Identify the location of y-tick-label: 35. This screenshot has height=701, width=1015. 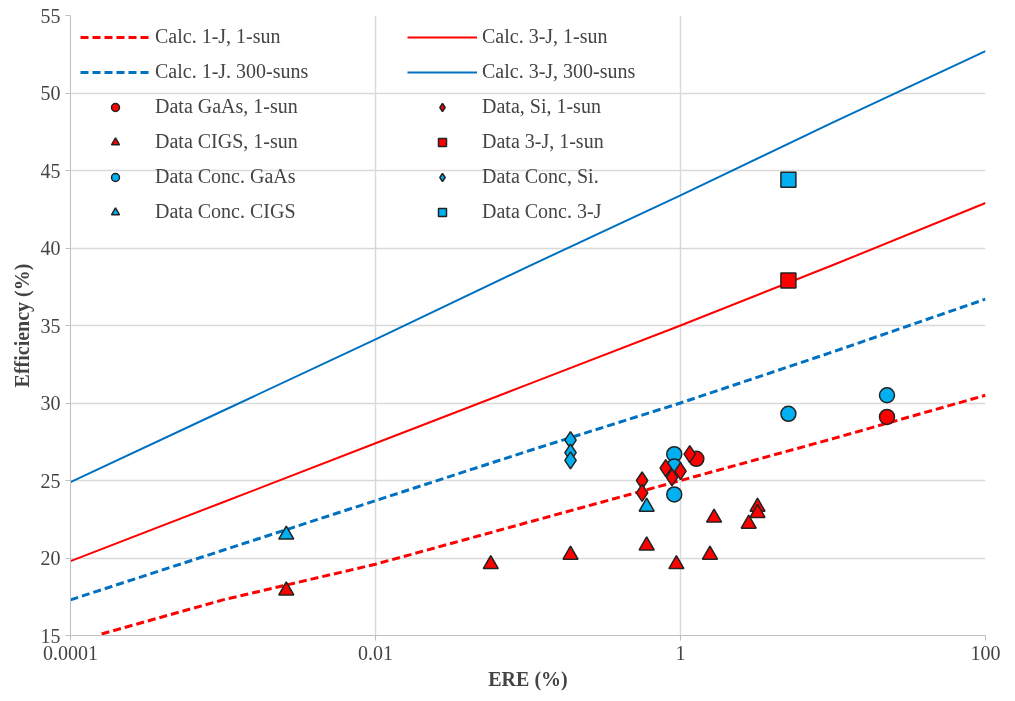
(50, 325).